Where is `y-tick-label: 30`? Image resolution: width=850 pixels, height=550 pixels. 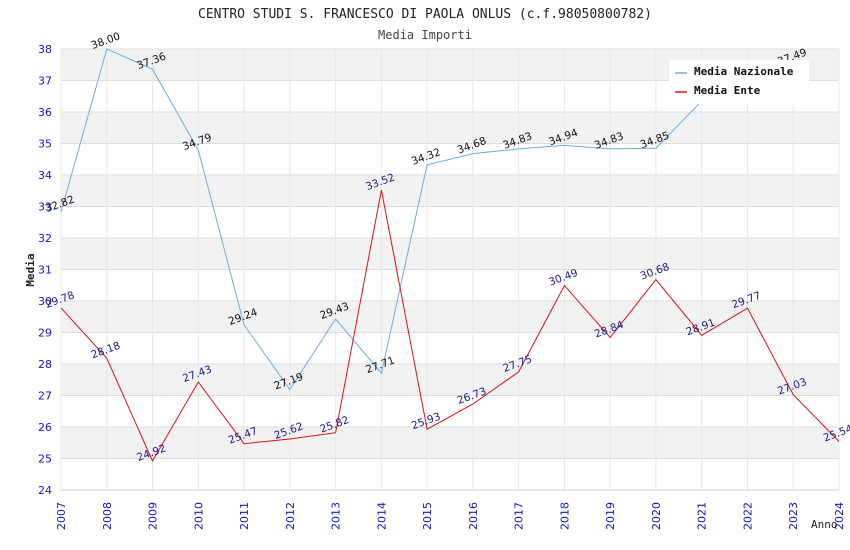
y-tick-label: 30 is located at coordinates (45, 301).